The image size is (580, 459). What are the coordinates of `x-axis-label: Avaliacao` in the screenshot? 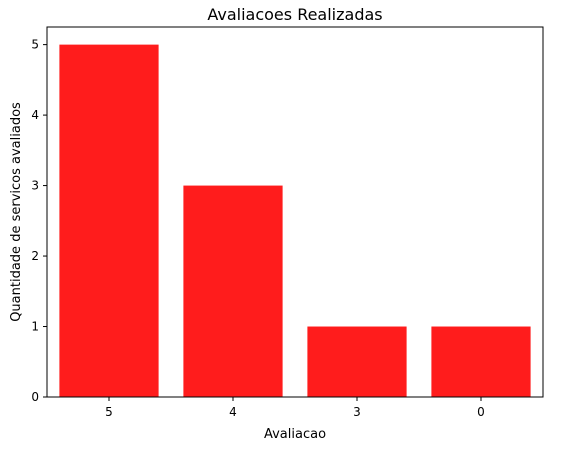 It's located at (295, 434).